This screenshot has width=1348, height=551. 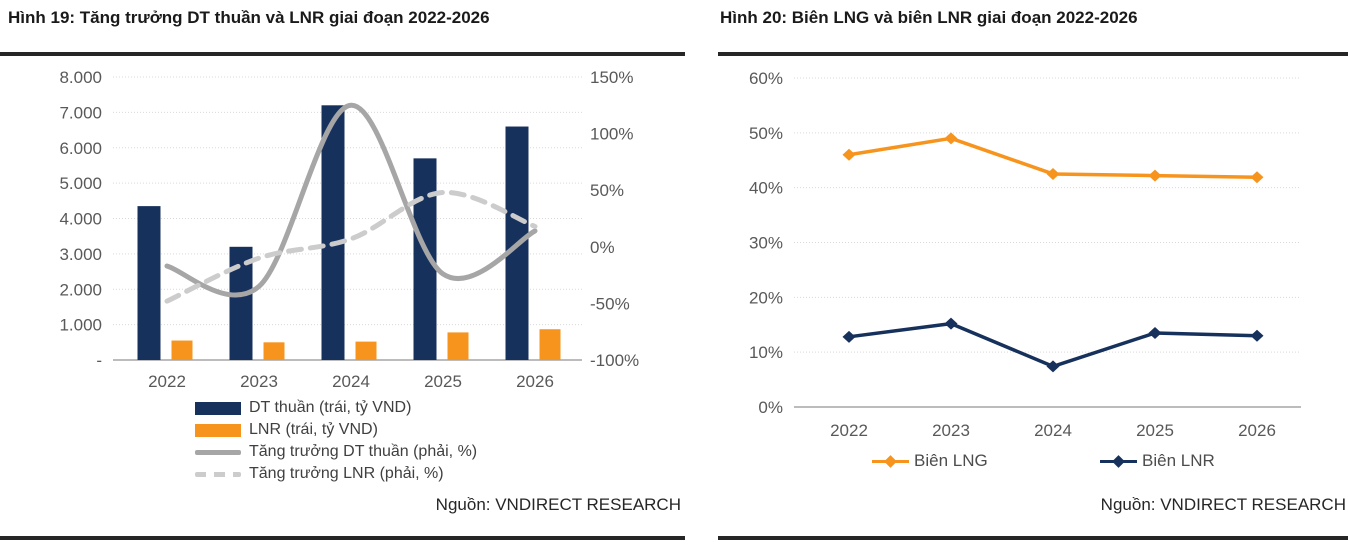 What do you see at coordinates (80, 77) in the screenshot?
I see `axis-label: 8.000` at bounding box center [80, 77].